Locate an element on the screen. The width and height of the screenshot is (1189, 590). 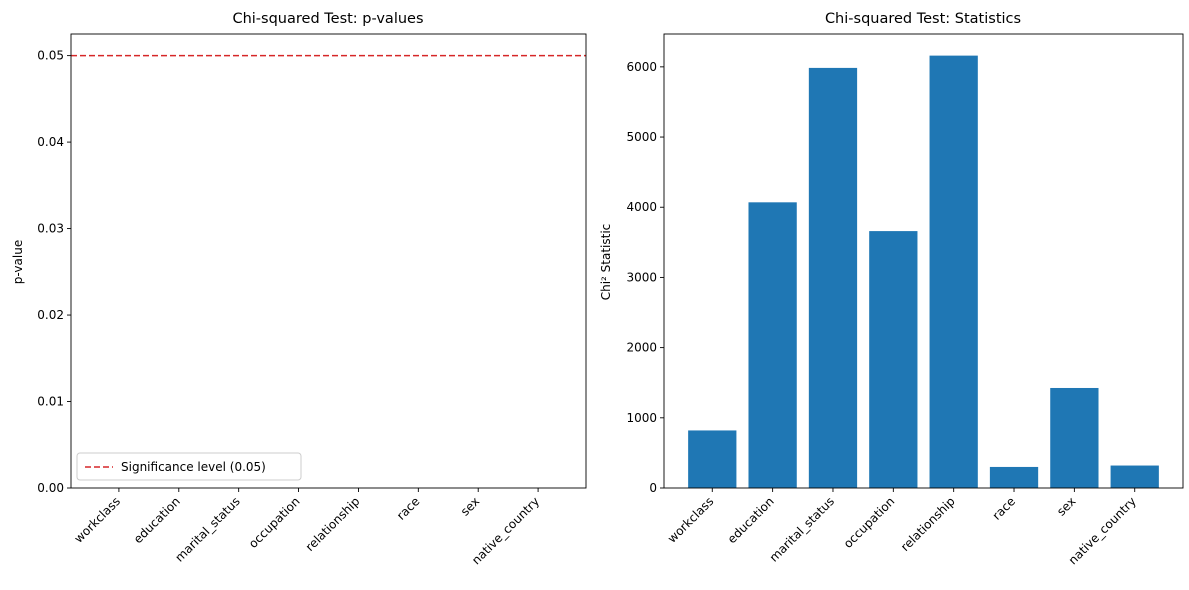
statistic-chart-ylabel: Chi² Statistic is located at coordinates (606, 262).